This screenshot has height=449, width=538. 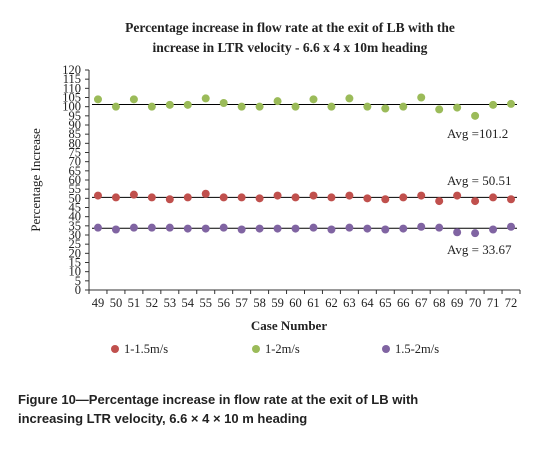 What do you see at coordinates (75, 125) in the screenshot?
I see `y-tick-label: 90` at bounding box center [75, 125].